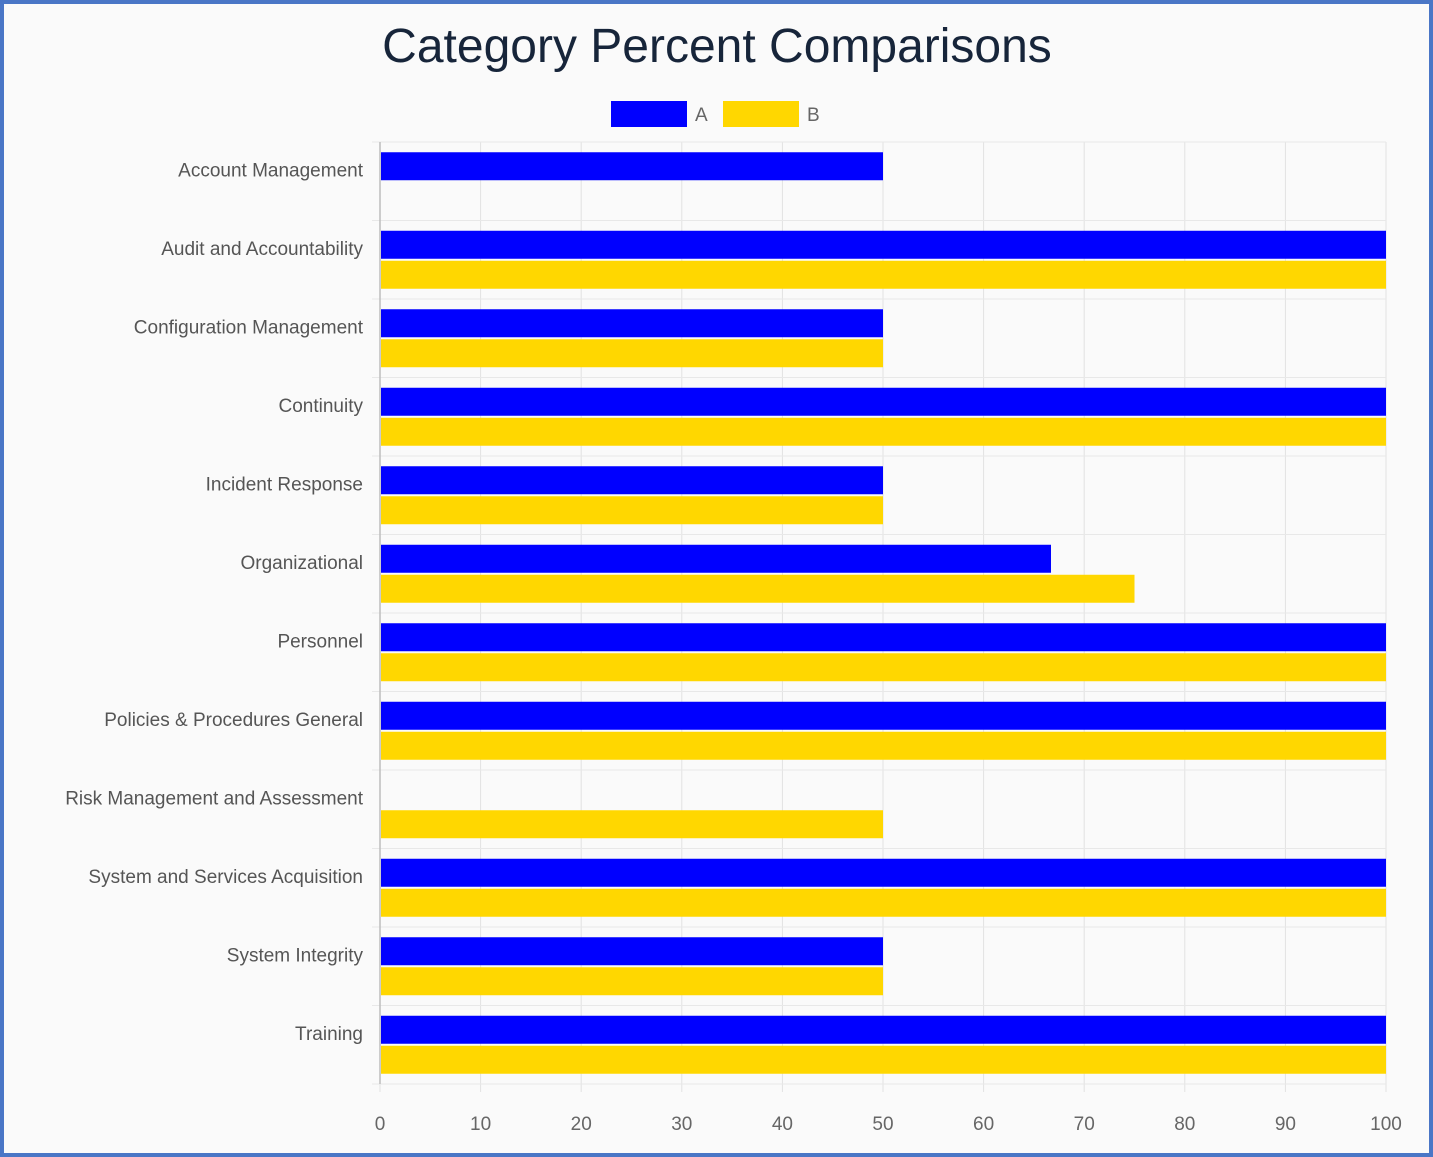  I want to click on category-label: Continuity, so click(321, 406).